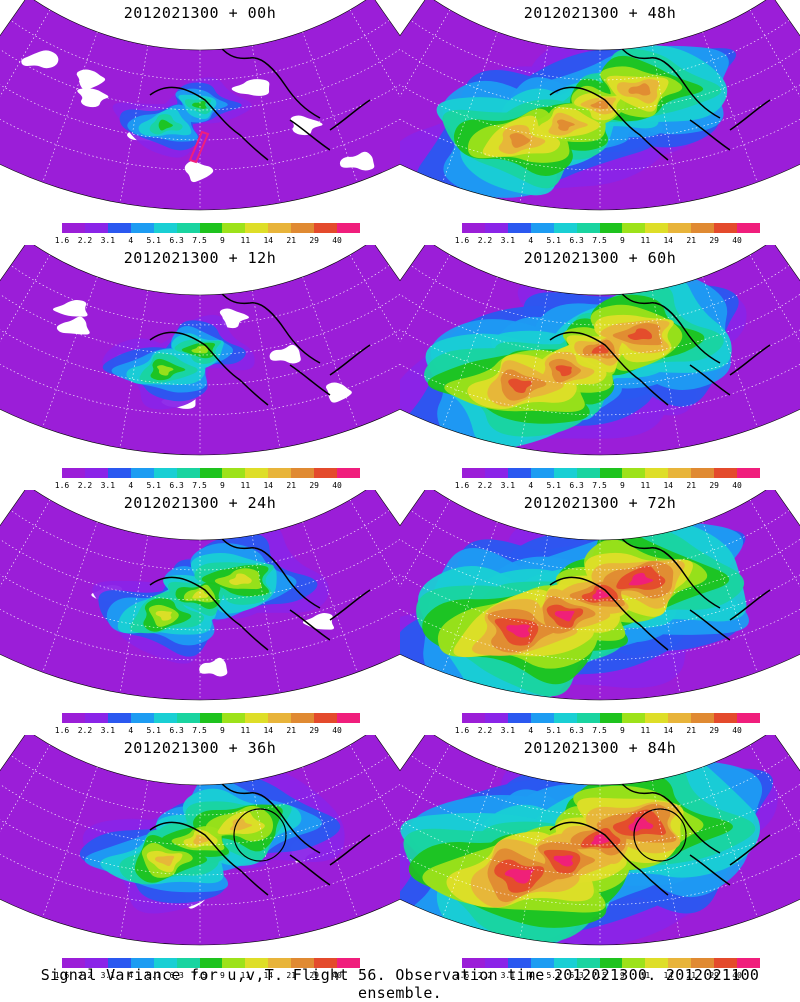  I want to click on flight-track, so click(199, 147).